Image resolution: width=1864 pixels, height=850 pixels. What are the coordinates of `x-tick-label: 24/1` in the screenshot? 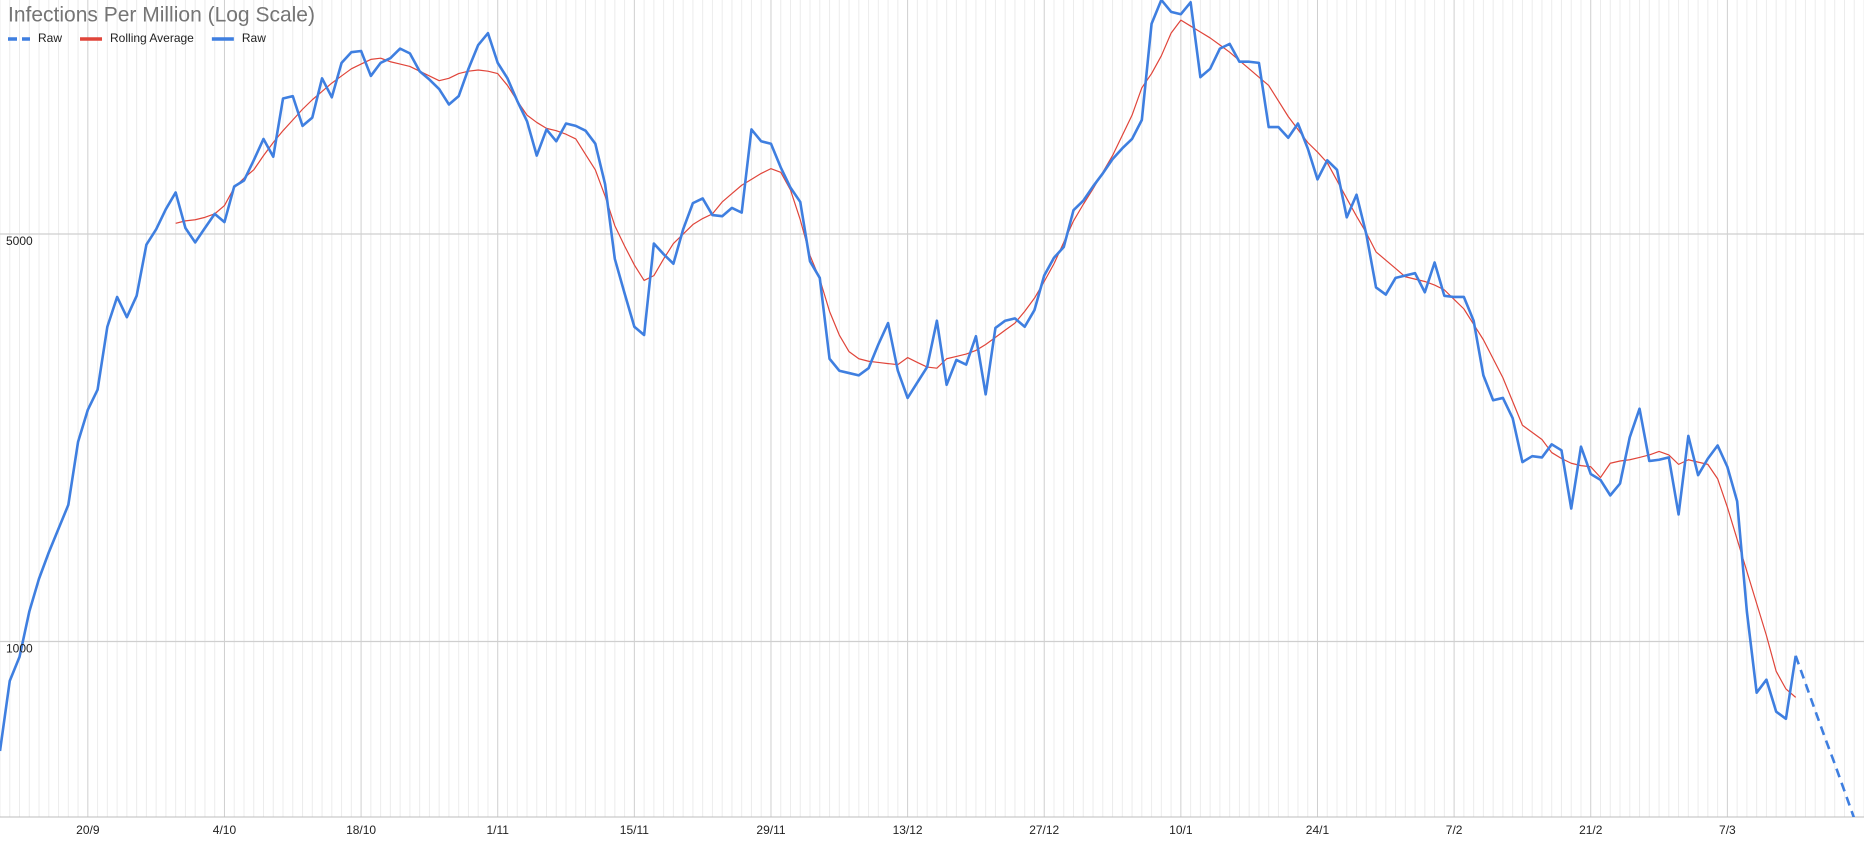 It's located at (1318, 830).